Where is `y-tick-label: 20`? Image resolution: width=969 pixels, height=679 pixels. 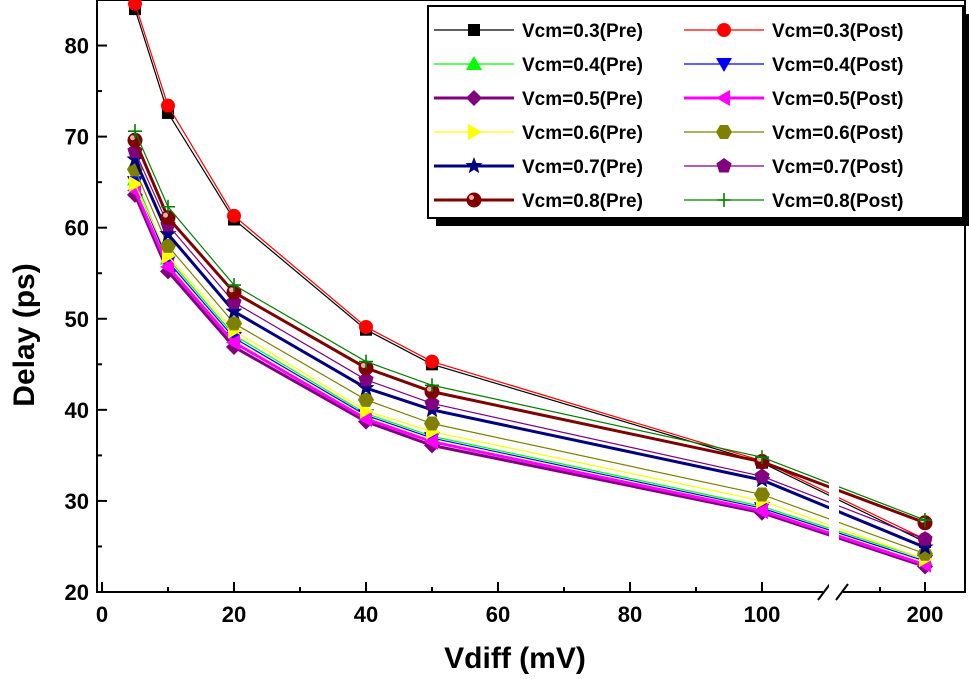
y-tick-label: 20 is located at coordinates (77, 592).